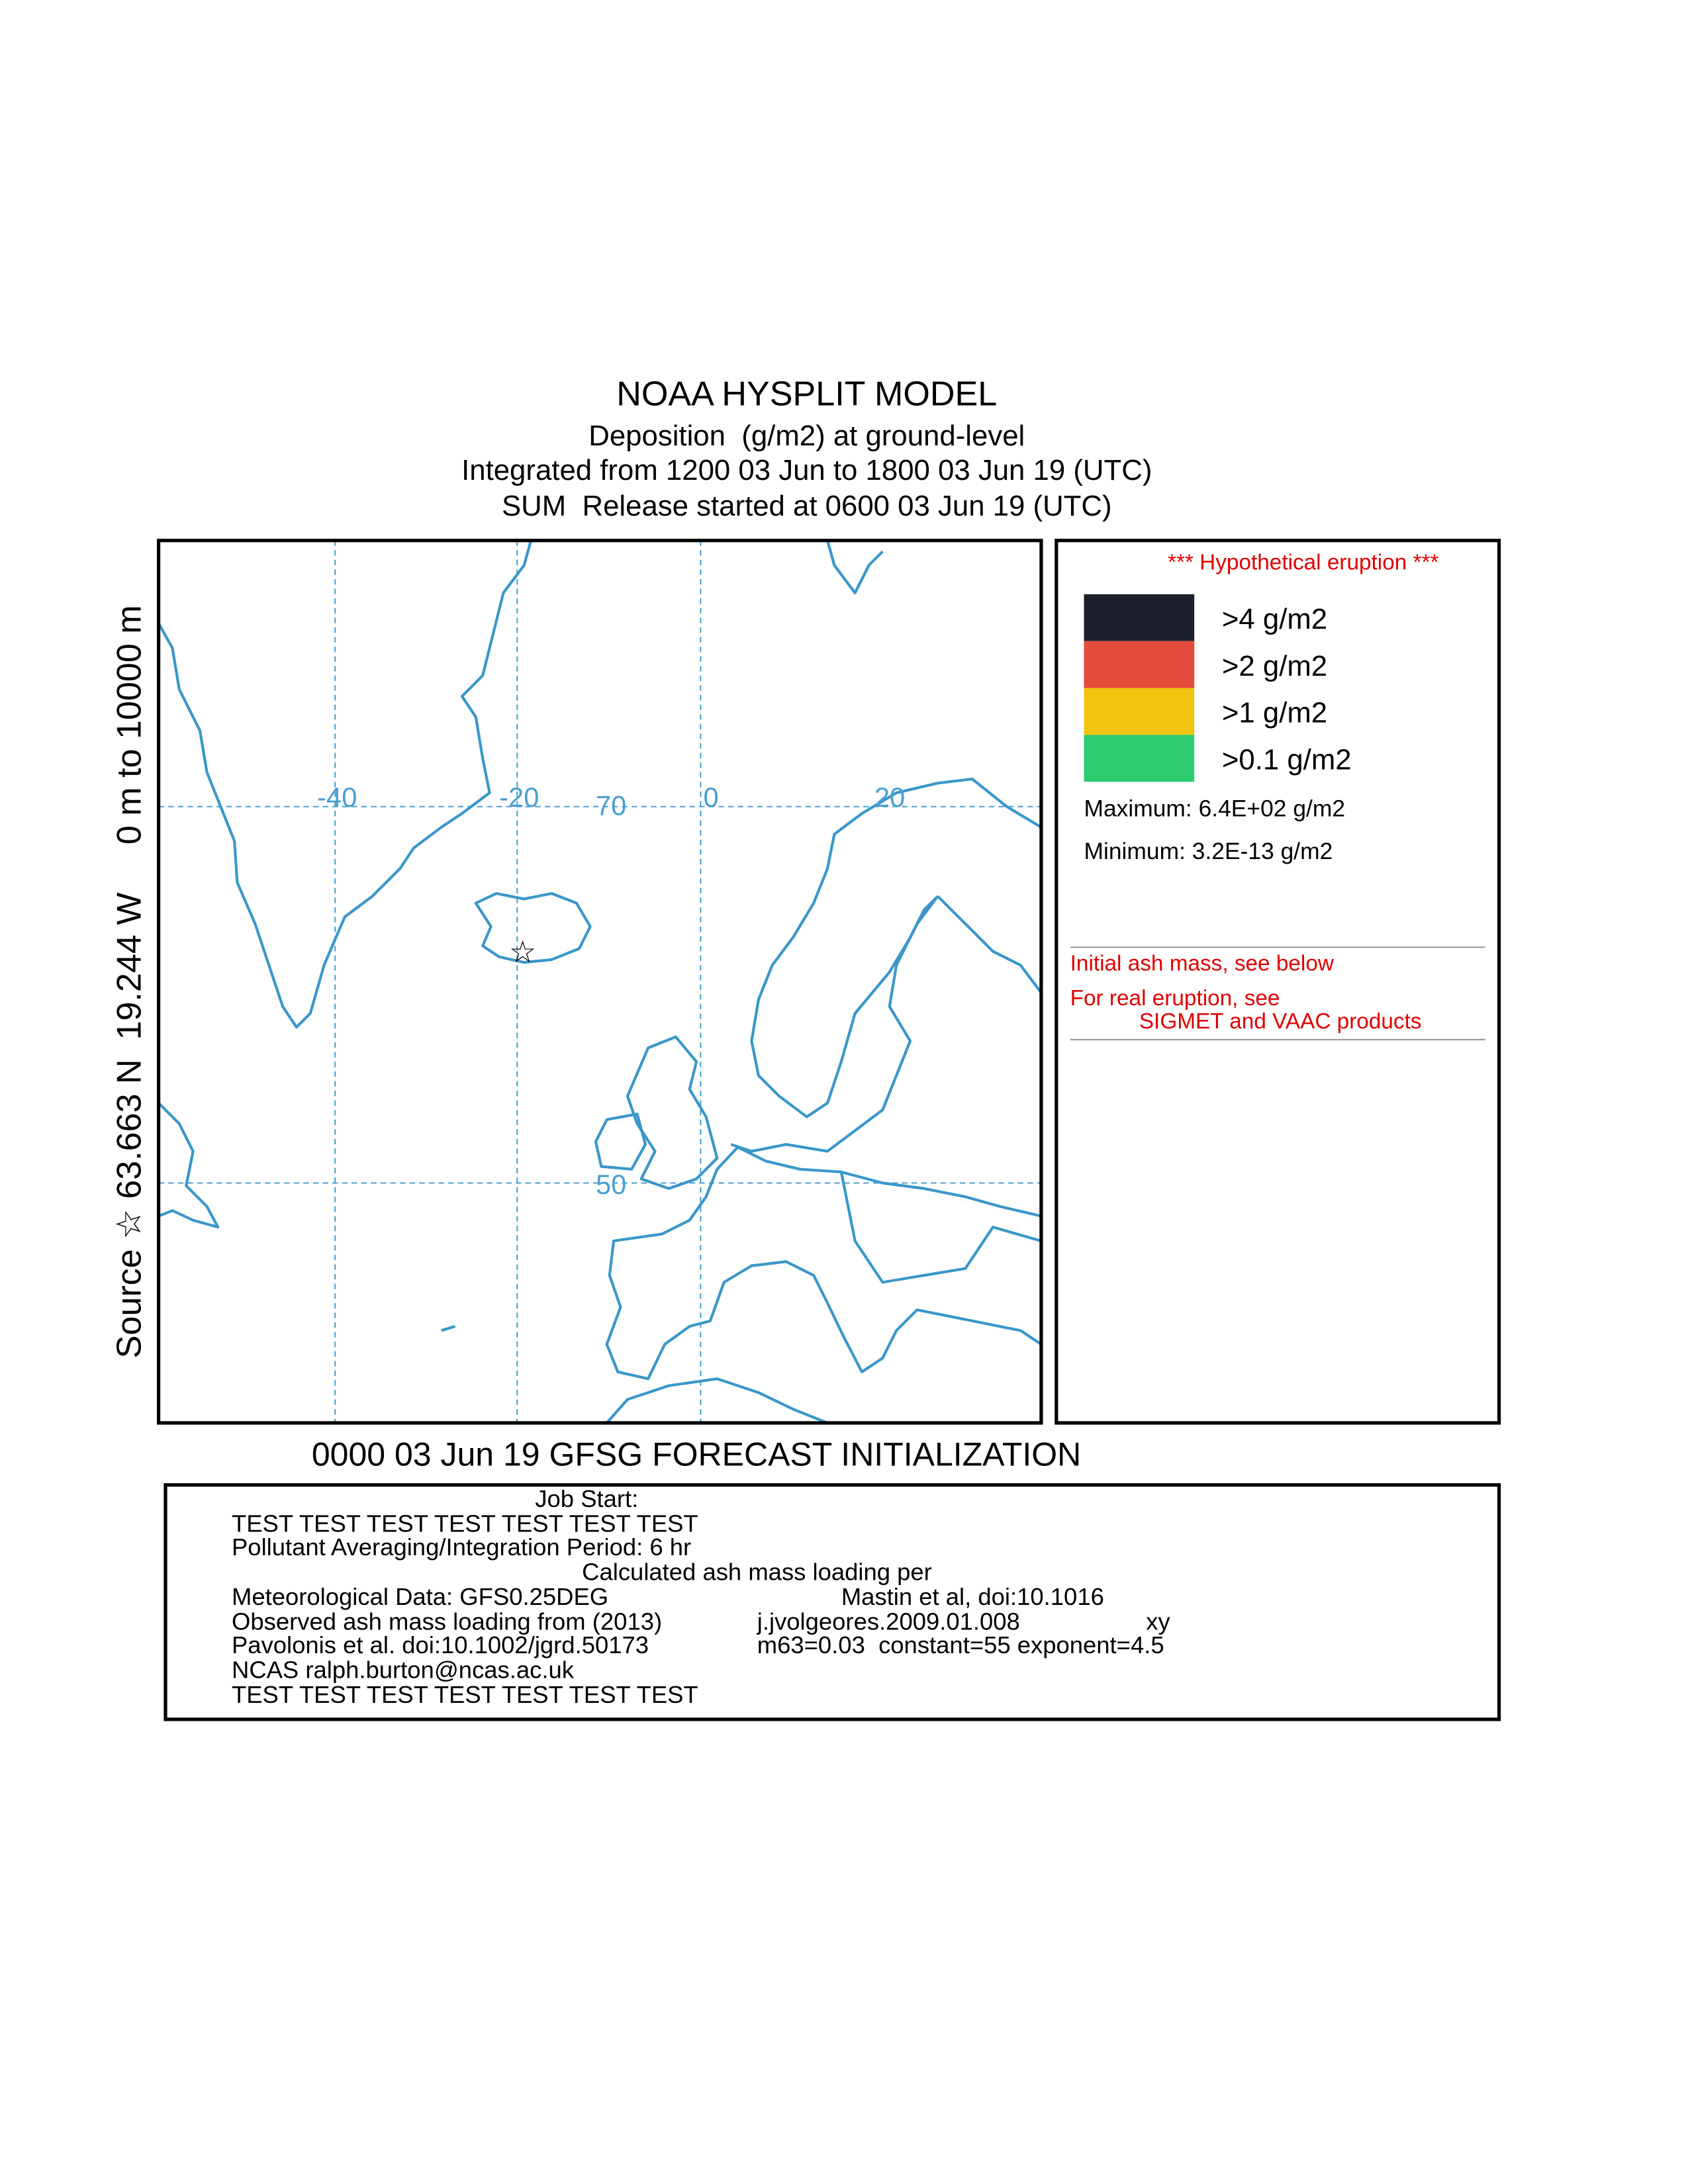 The image size is (1688, 2184). What do you see at coordinates (403, 1669) in the screenshot?
I see `footer-line: NCAS ralph.burton@ncas.ac.uk` at bounding box center [403, 1669].